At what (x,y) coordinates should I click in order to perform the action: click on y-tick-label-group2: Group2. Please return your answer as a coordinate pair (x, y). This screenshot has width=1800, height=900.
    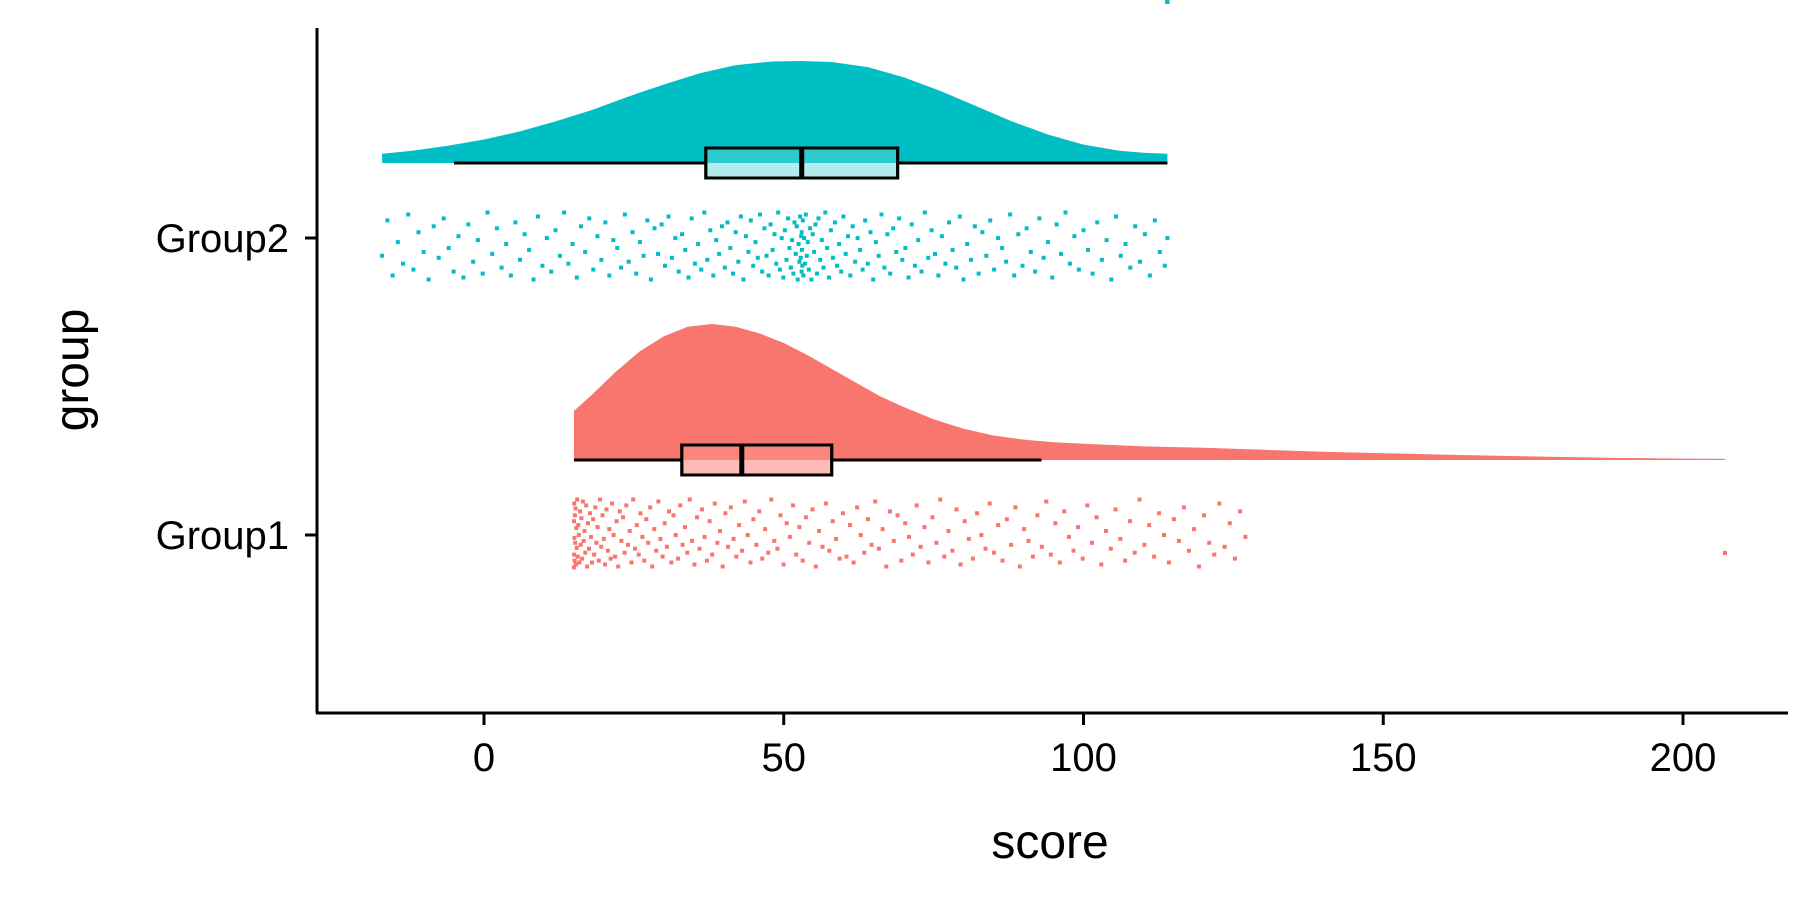
    Looking at the image, I should click on (222, 239).